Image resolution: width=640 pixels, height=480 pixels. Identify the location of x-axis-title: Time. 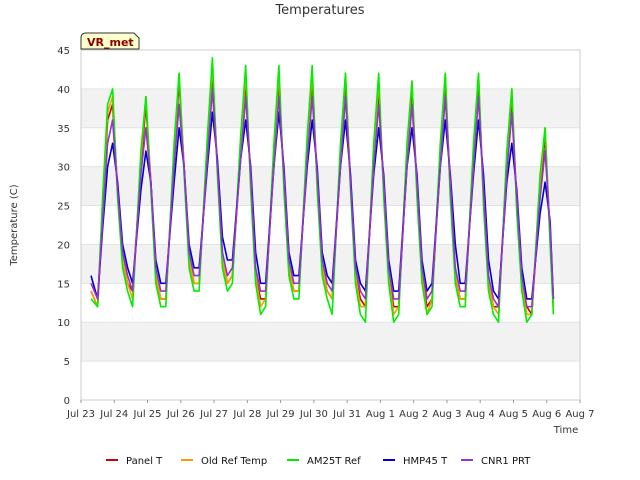
(565, 430).